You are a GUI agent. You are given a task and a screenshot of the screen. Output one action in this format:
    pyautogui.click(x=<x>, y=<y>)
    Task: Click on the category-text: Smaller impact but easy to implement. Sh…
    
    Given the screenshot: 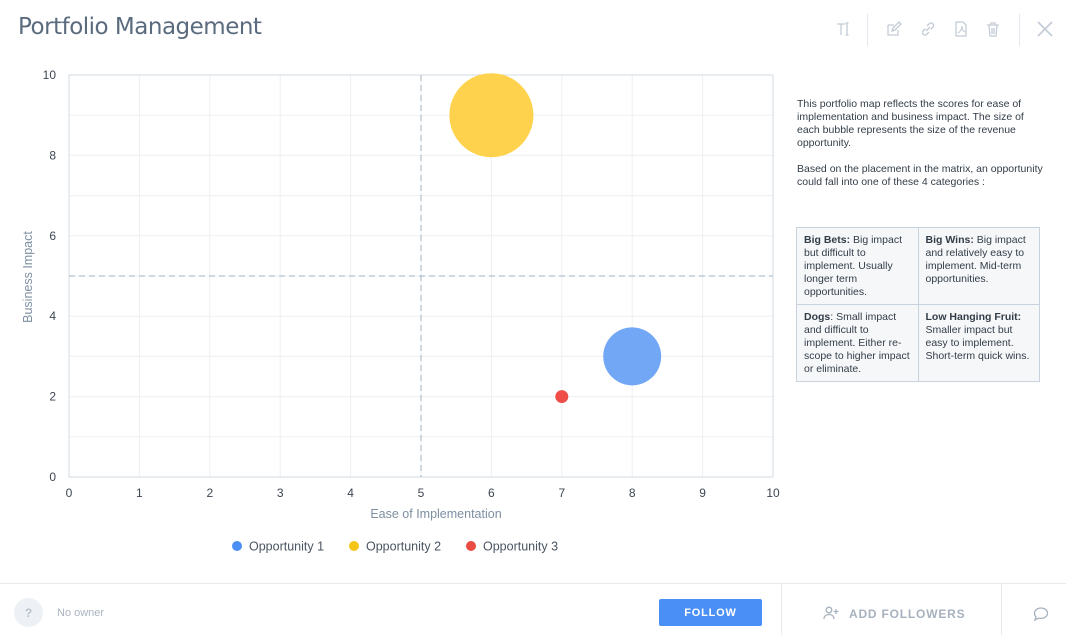 What is the action you would take?
    pyautogui.click(x=977, y=343)
    